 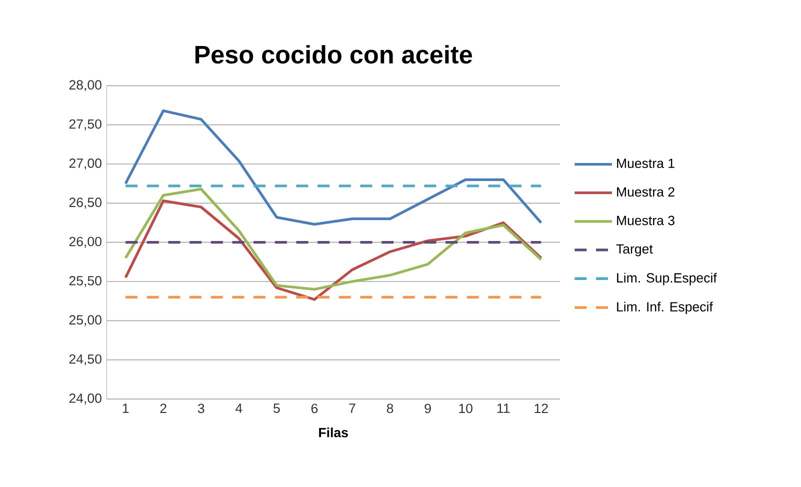 I want to click on legend-label: Lim. Inf. Especif, so click(x=665, y=308).